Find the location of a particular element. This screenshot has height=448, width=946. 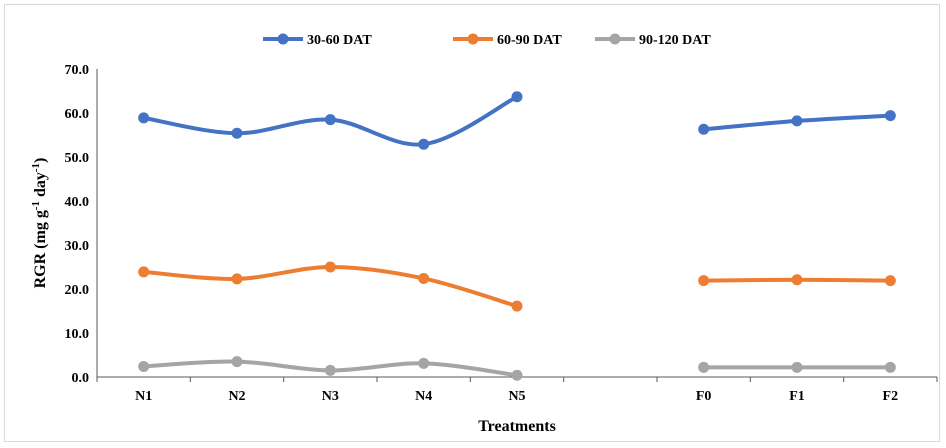

x-tick-label: N5 is located at coordinates (516, 396).